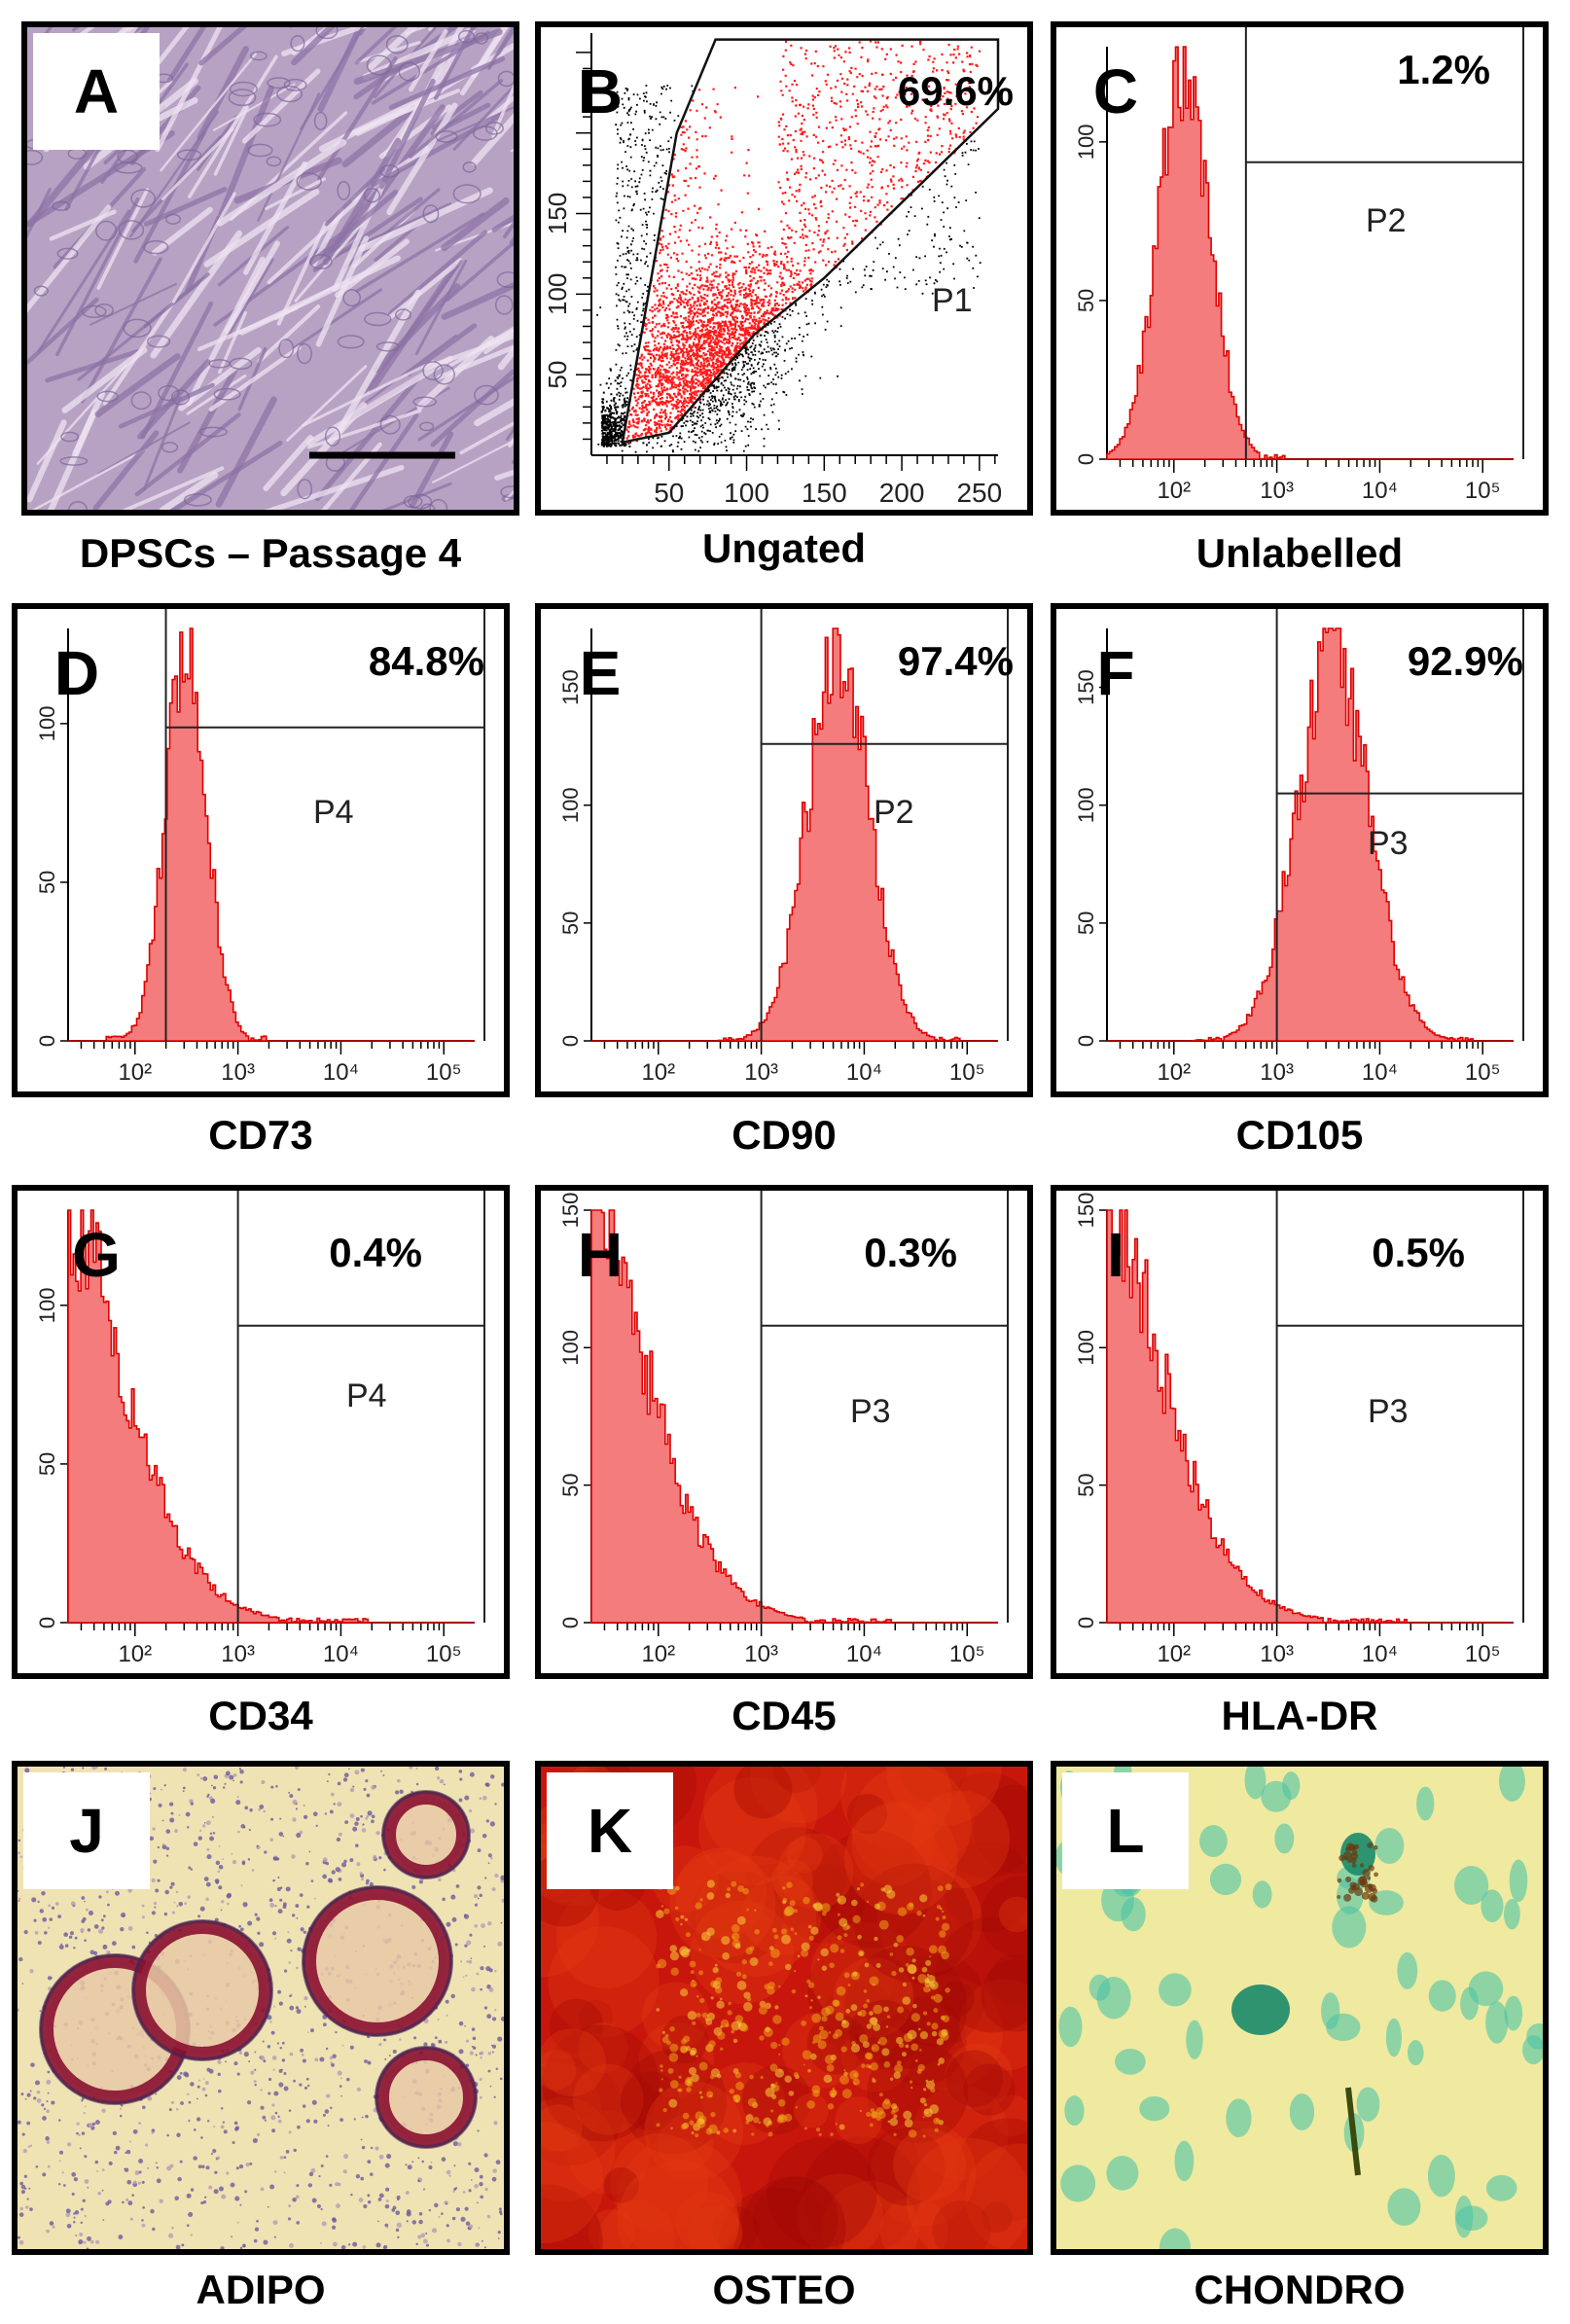  I want to click on panel-letter: L, so click(1125, 1830).